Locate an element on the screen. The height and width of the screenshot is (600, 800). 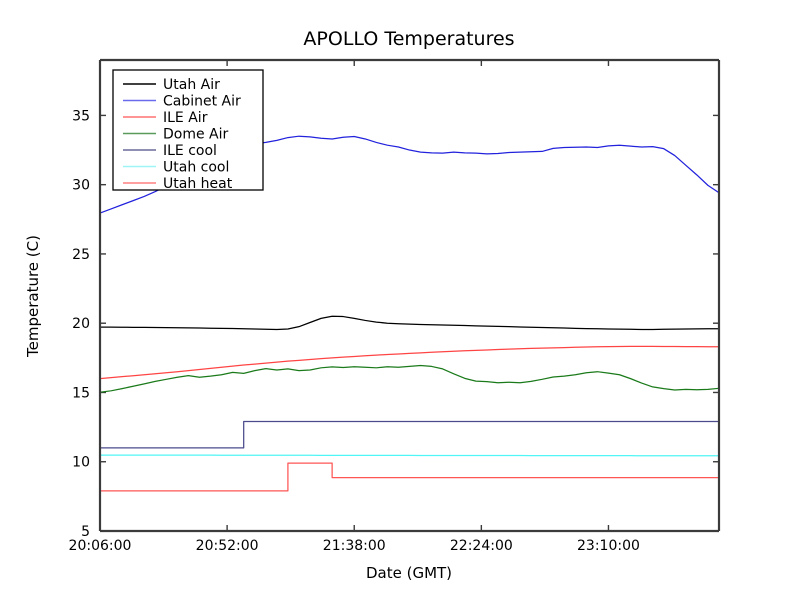
legend-box is located at coordinates (188, 130).